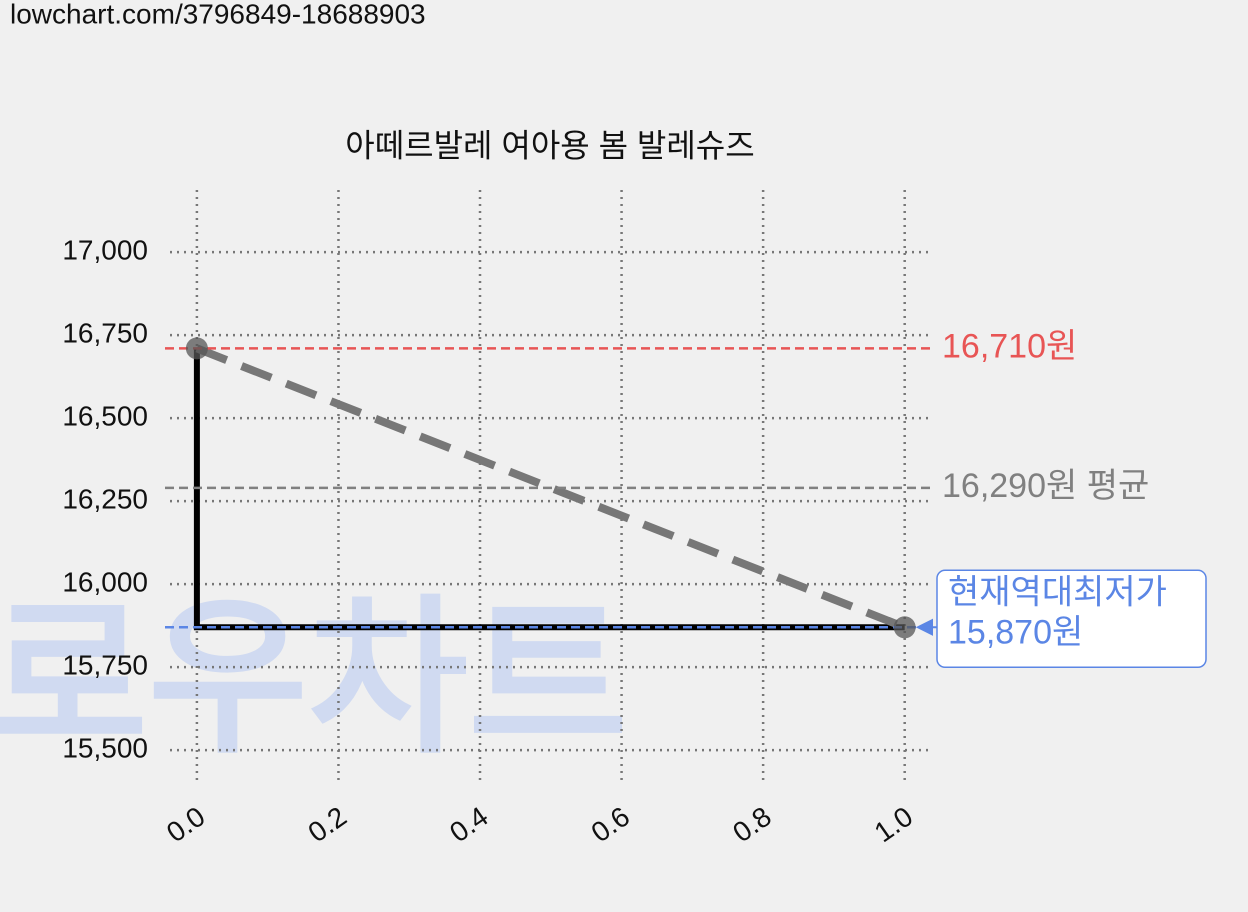  What do you see at coordinates (105, 665) in the screenshot?
I see `y-tick-label: 15,750` at bounding box center [105, 665].